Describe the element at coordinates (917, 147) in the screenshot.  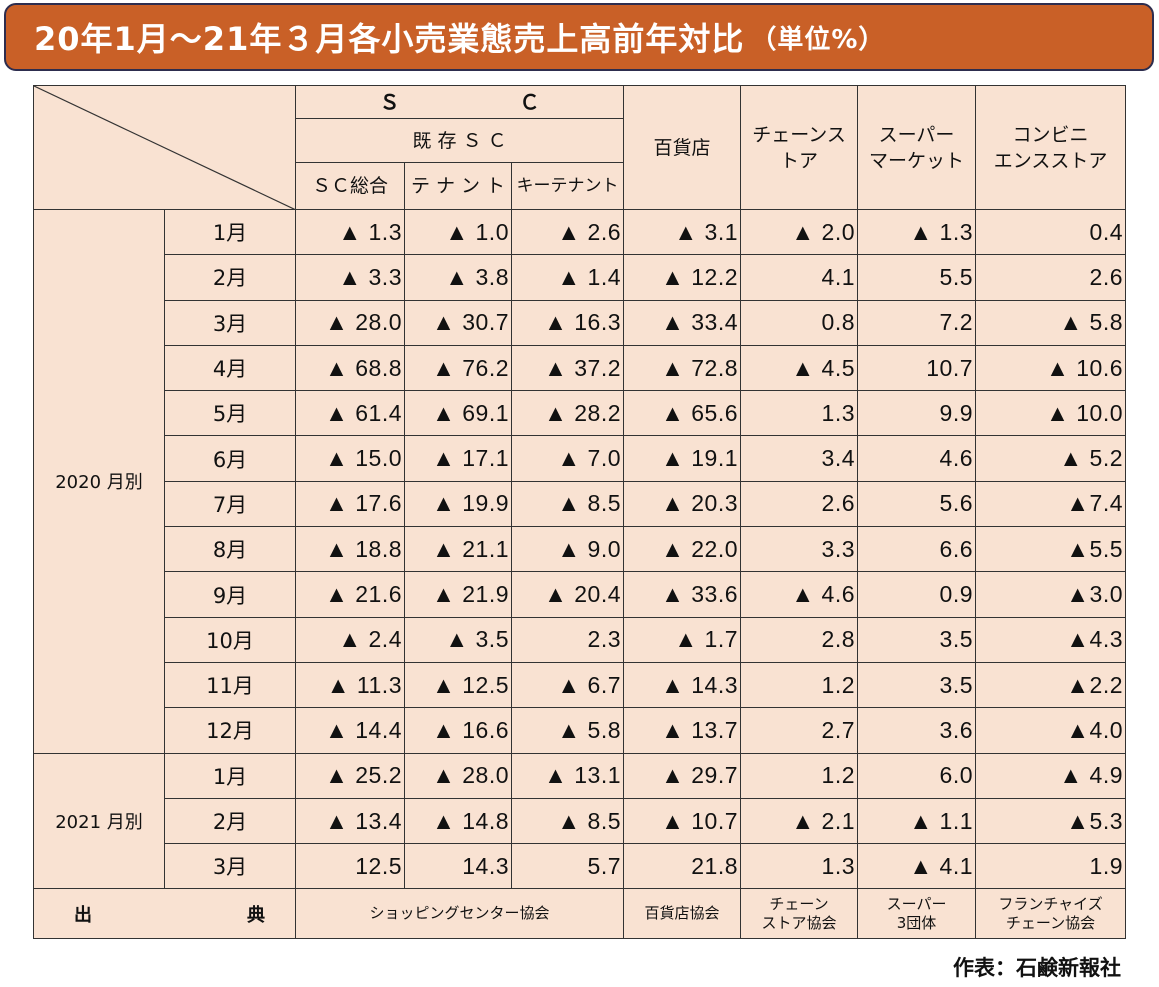
I see `header-supermarket: スーパー マーケット` at that location.